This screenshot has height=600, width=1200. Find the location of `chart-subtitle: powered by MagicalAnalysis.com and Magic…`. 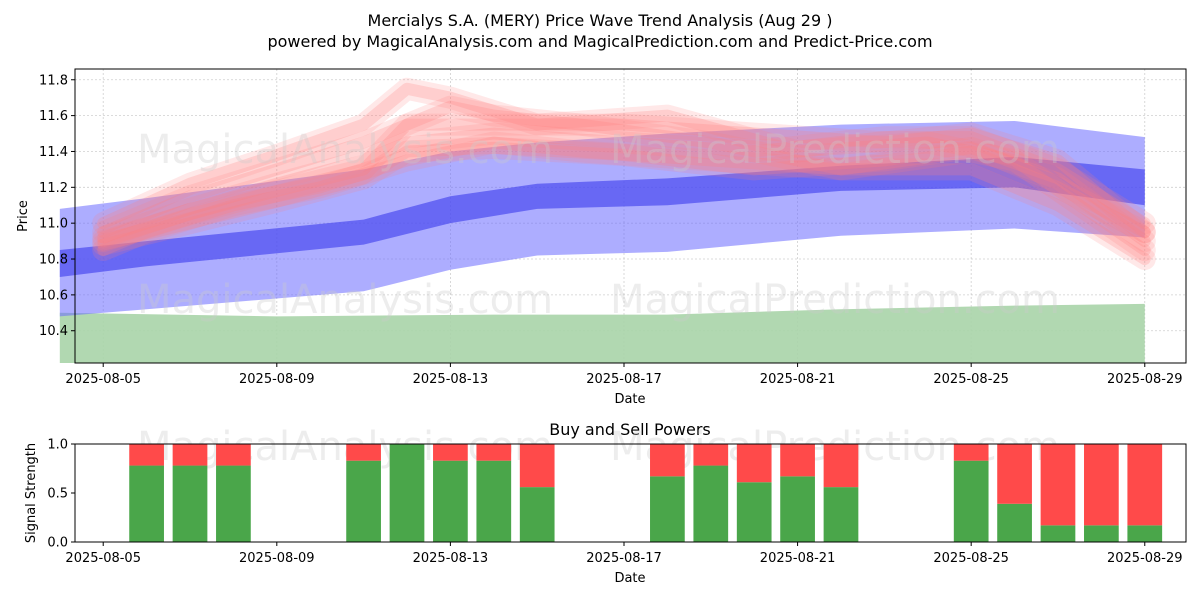

chart-subtitle: powered by MagicalAnalysis.com and Magic… is located at coordinates (599, 41).